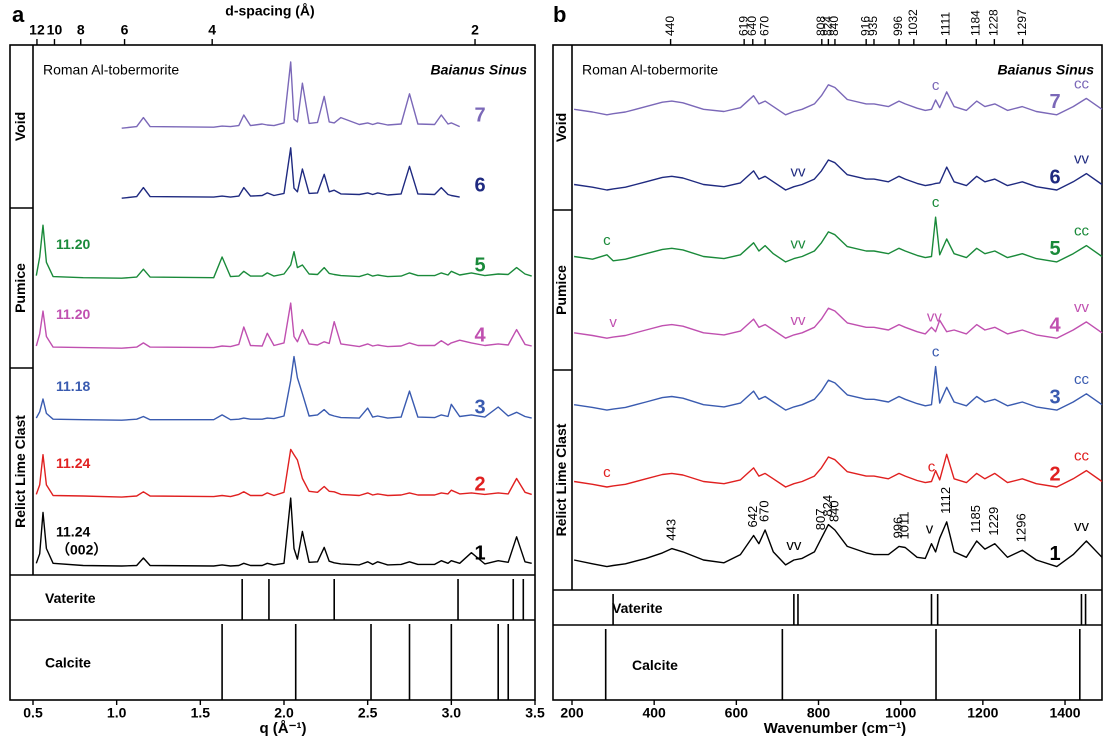 The height and width of the screenshot is (740, 1104). I want to click on top-tick-label: 8, so click(81, 30).